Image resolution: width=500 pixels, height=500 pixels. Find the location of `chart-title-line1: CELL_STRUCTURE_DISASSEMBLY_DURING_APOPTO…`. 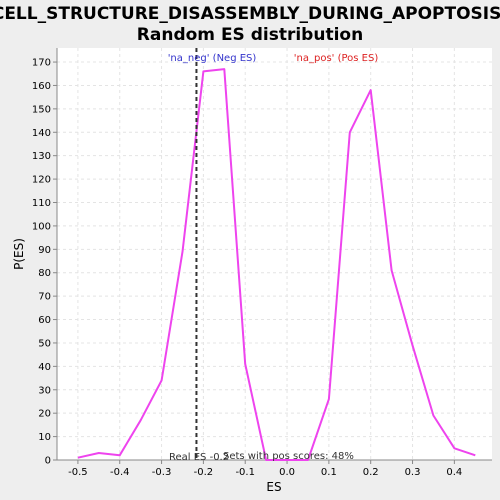

chart-title-line1: CELL_STRUCTURE_DISASSEMBLY_DURING_APOPTO… is located at coordinates (250, 14).